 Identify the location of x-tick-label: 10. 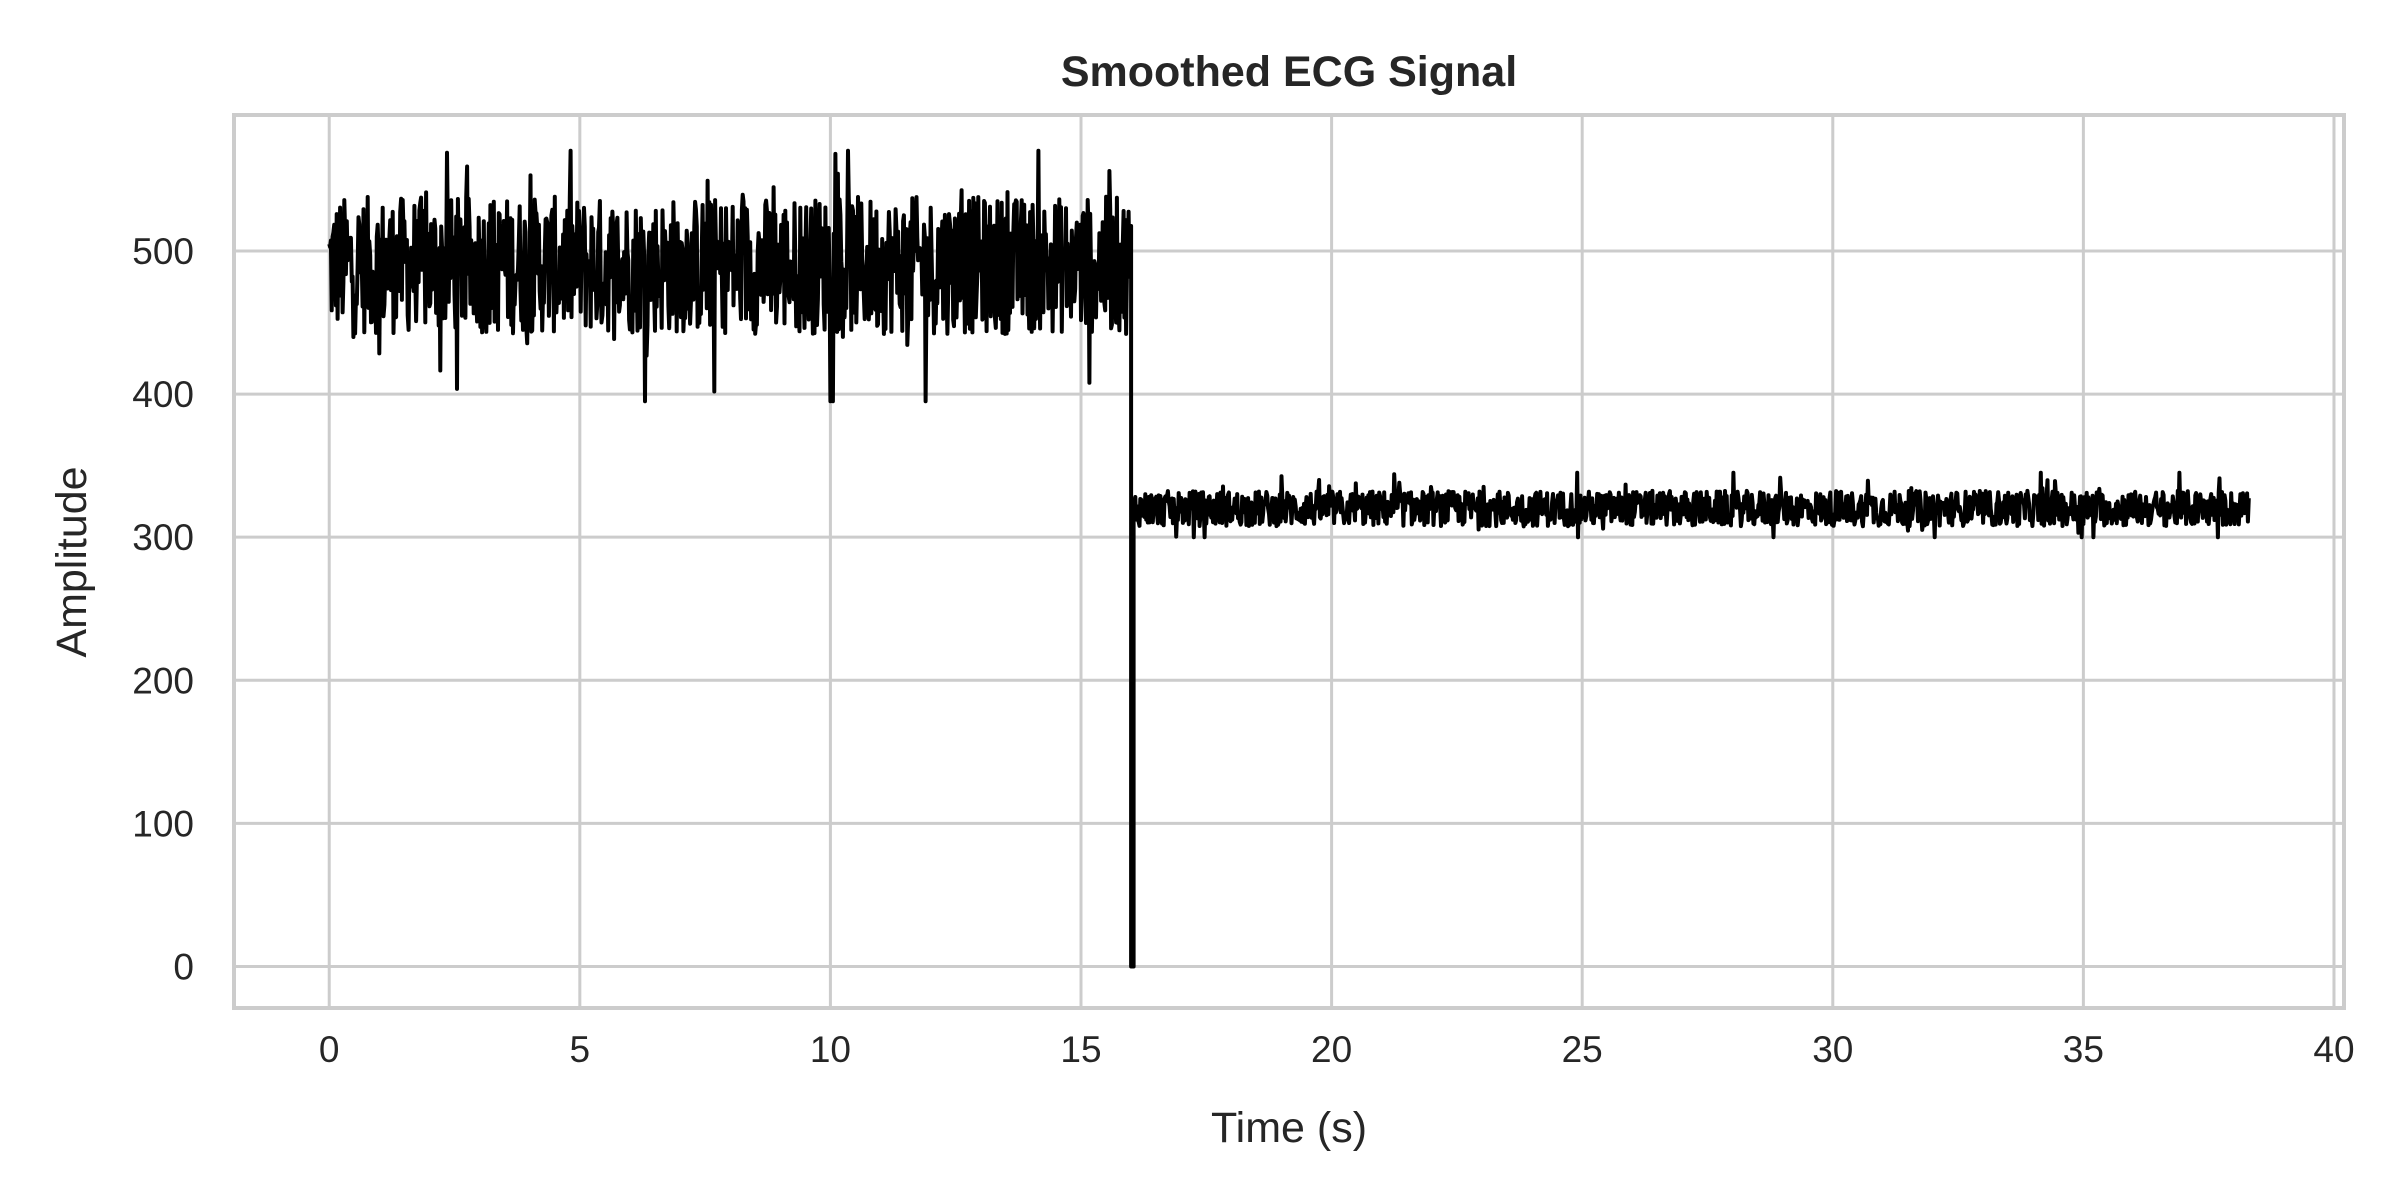
(830, 1049).